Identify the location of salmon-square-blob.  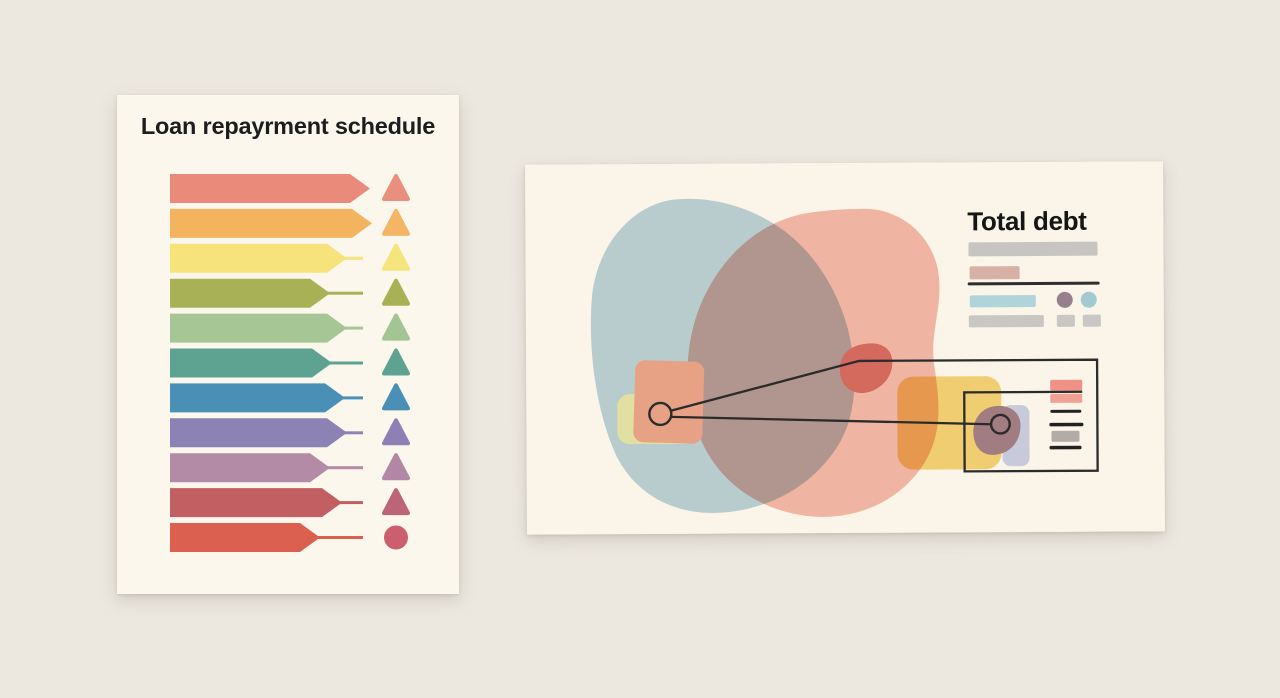
(669, 402).